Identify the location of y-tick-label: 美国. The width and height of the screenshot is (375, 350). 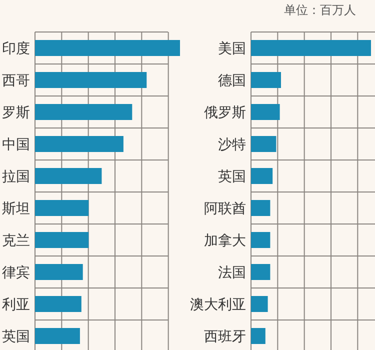
(232, 49).